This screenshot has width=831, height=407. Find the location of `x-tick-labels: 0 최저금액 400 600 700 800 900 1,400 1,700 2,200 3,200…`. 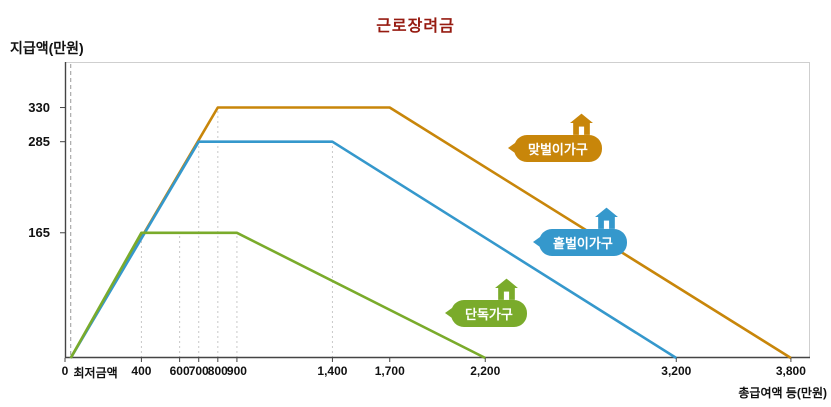

x-tick-labels: 0 최저금액 400 600 700 800 900 1,400 1,700 2,200 3,200… is located at coordinates (443, 372).